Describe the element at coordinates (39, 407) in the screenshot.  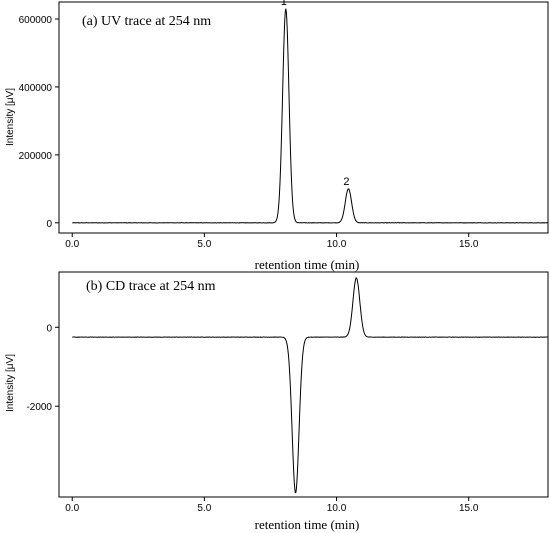
I see `y-tick-label: -2000` at that location.